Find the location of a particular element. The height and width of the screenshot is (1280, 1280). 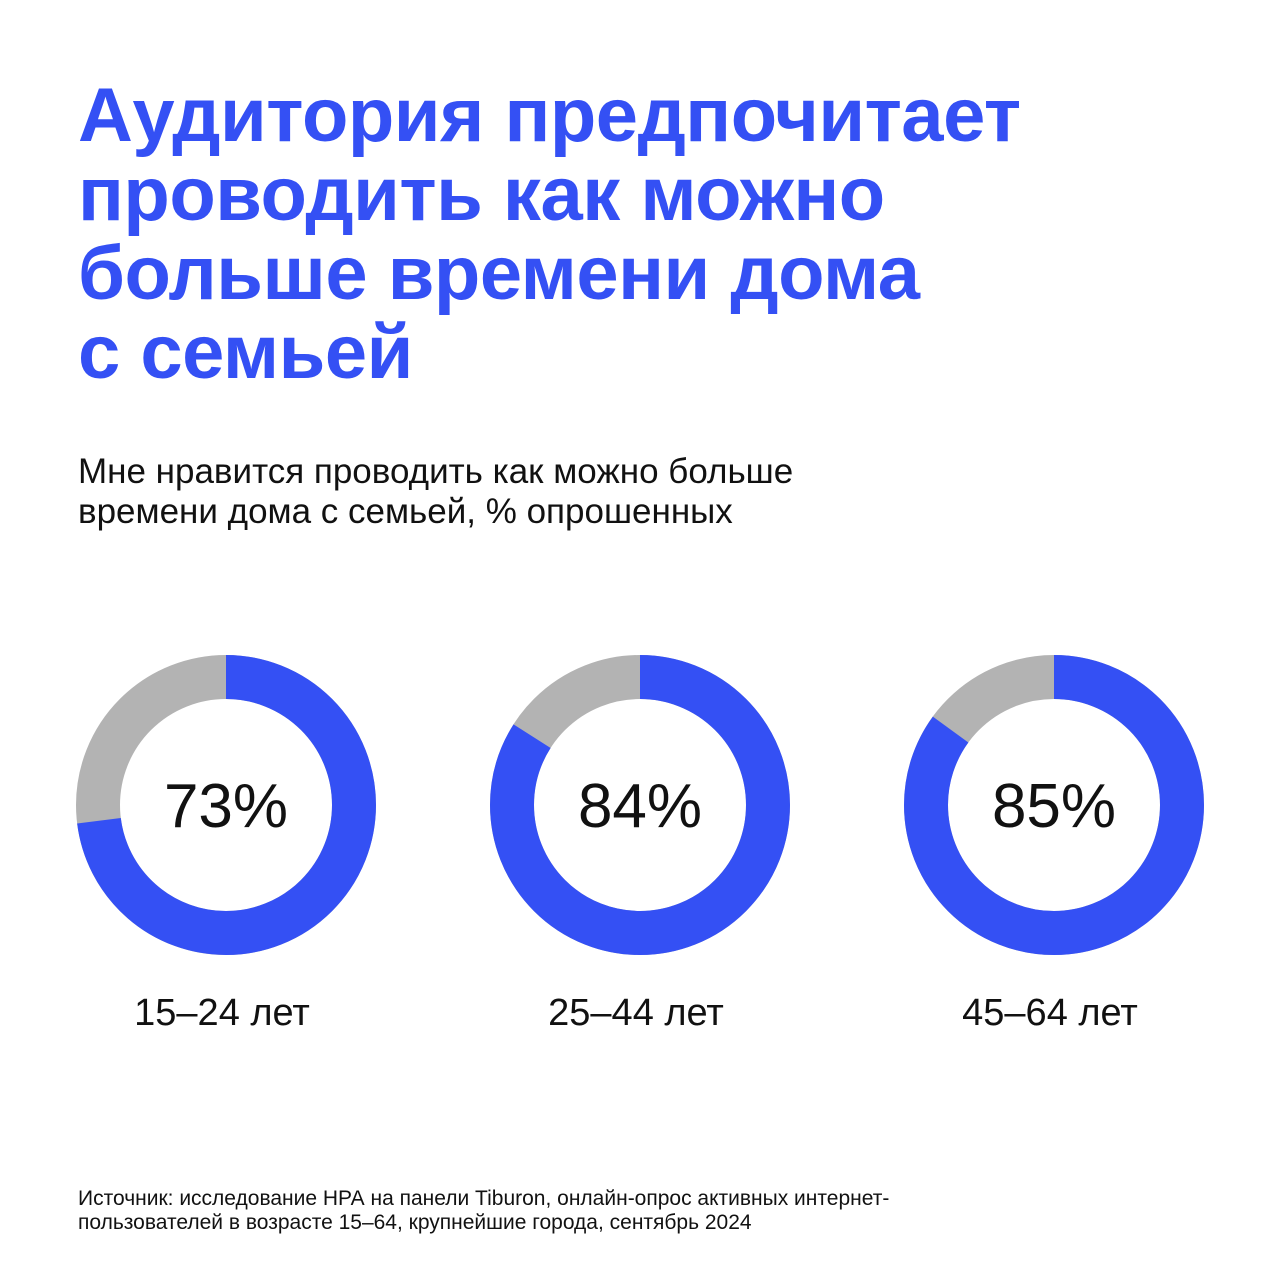

subtitle-line-1: Мне нравится проводить как можно больше is located at coordinates (436, 471).